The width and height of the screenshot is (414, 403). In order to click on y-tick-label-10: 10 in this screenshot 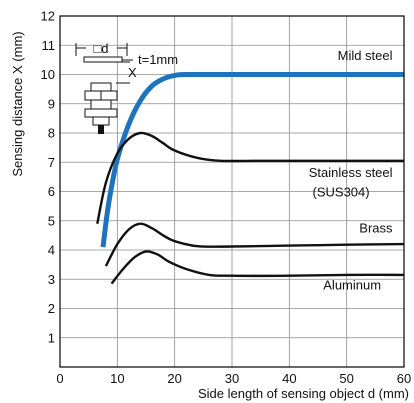, I will do `click(48, 74)`.